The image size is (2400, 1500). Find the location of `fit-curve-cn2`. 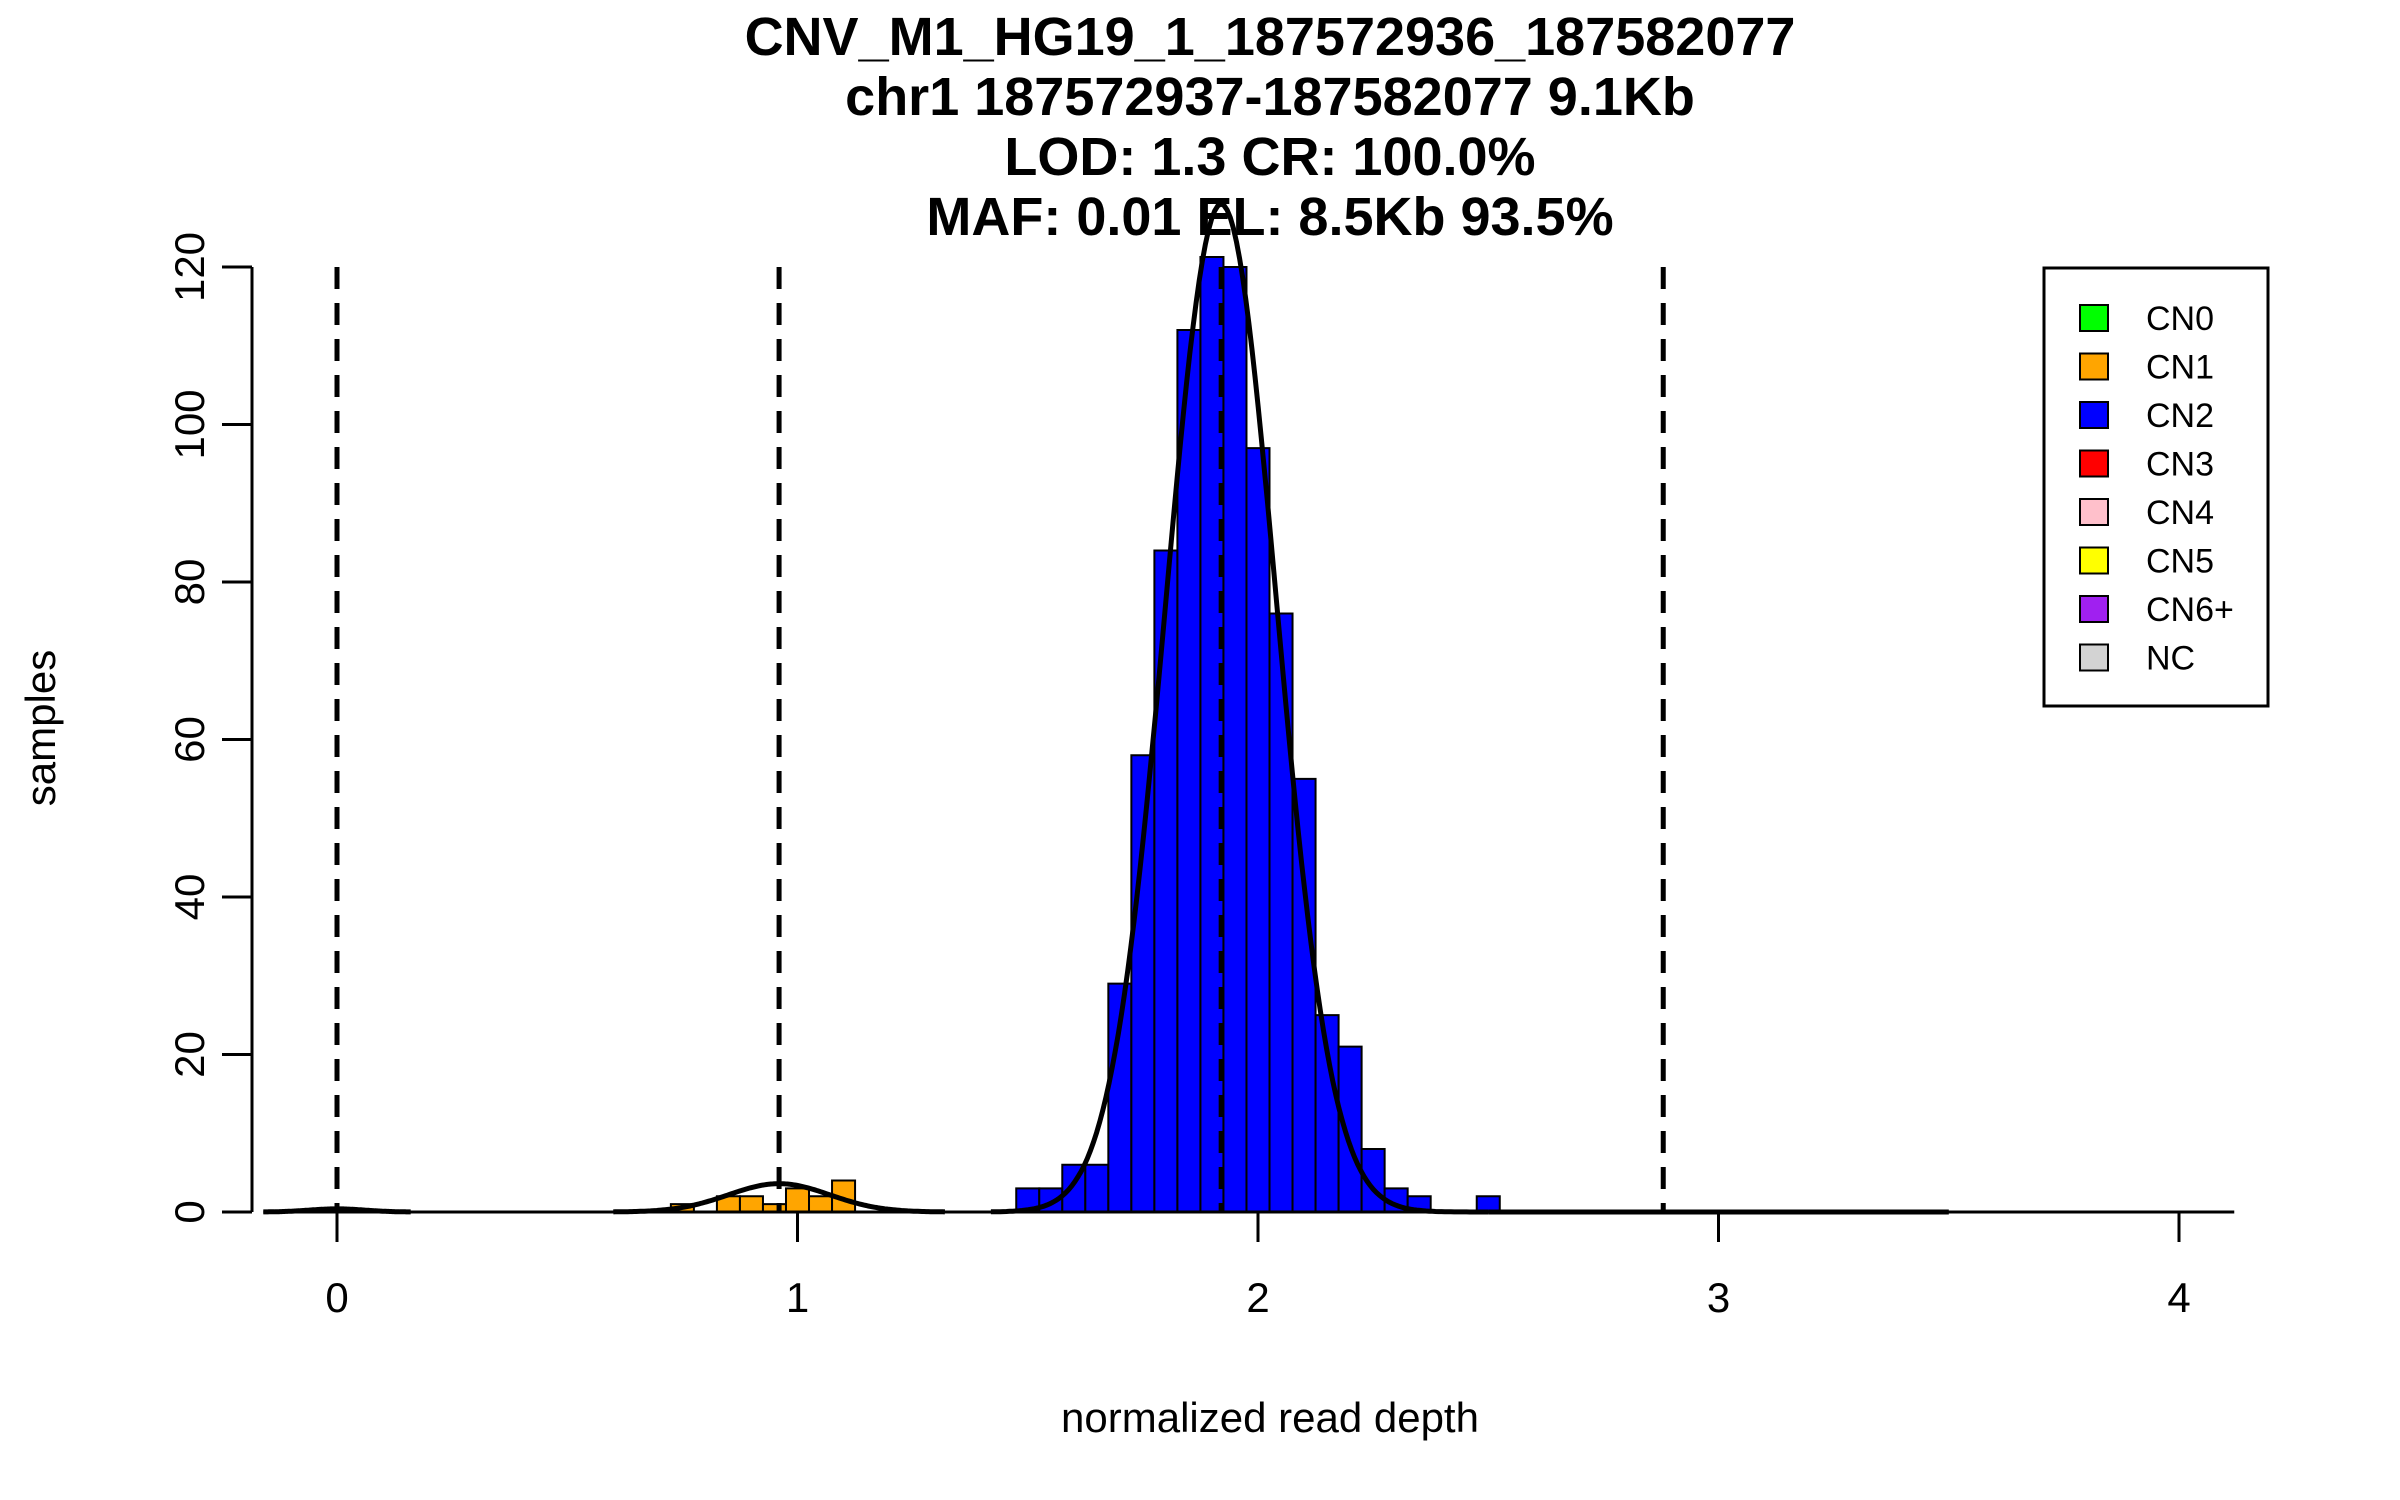

fit-curve-cn2 is located at coordinates (1239, 708).